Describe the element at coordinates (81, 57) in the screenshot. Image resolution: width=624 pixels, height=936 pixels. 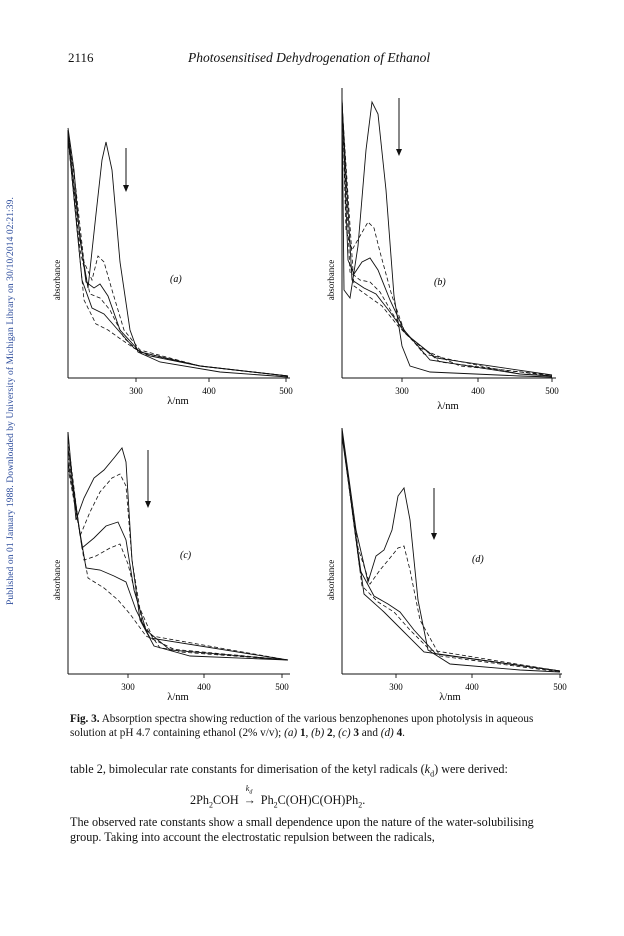
I see `page-number: 2116` at that location.